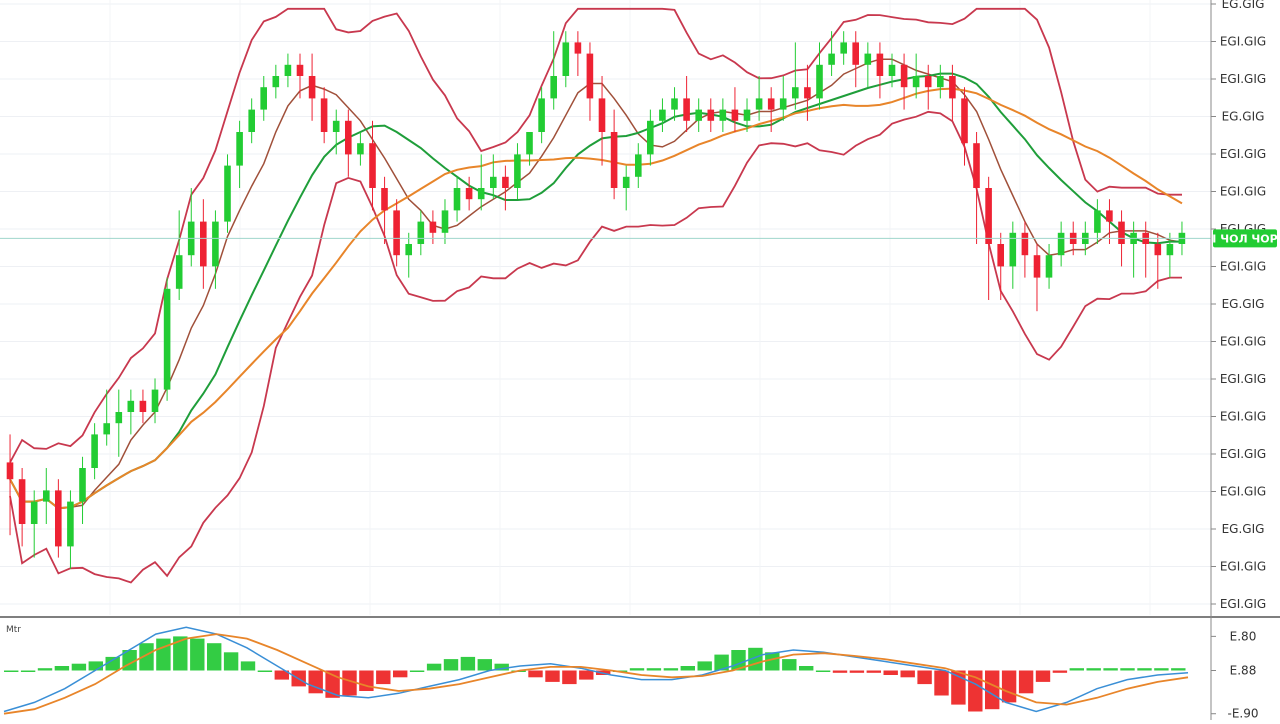 This screenshot has height=724, width=1280. Describe the element at coordinates (1243, 713) in the screenshot. I see `indicator-tick-label: -E.90` at that location.